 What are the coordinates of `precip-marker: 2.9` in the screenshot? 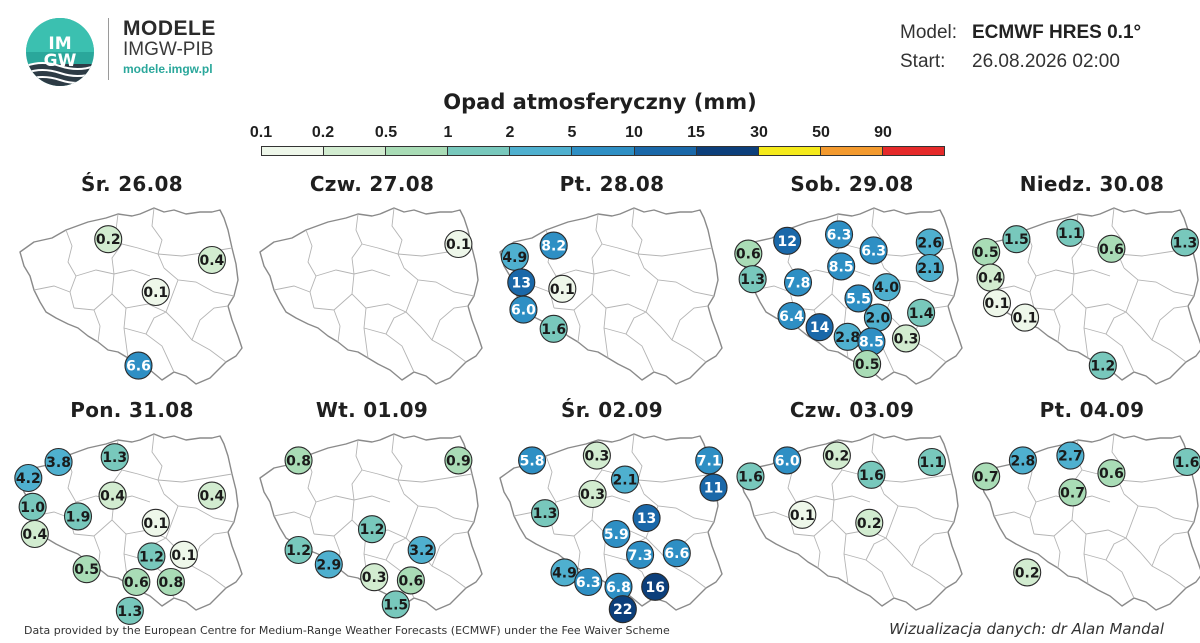 It's located at (328, 564).